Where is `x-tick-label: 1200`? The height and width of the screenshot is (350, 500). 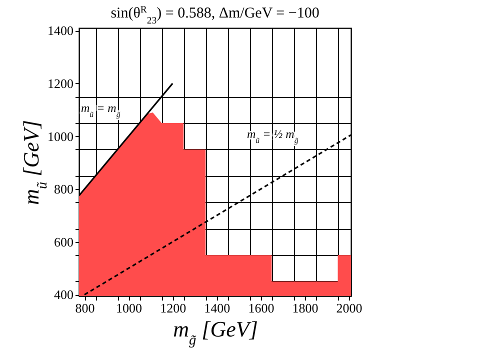
x-tick-label: 1200 is located at coordinates (173, 308).